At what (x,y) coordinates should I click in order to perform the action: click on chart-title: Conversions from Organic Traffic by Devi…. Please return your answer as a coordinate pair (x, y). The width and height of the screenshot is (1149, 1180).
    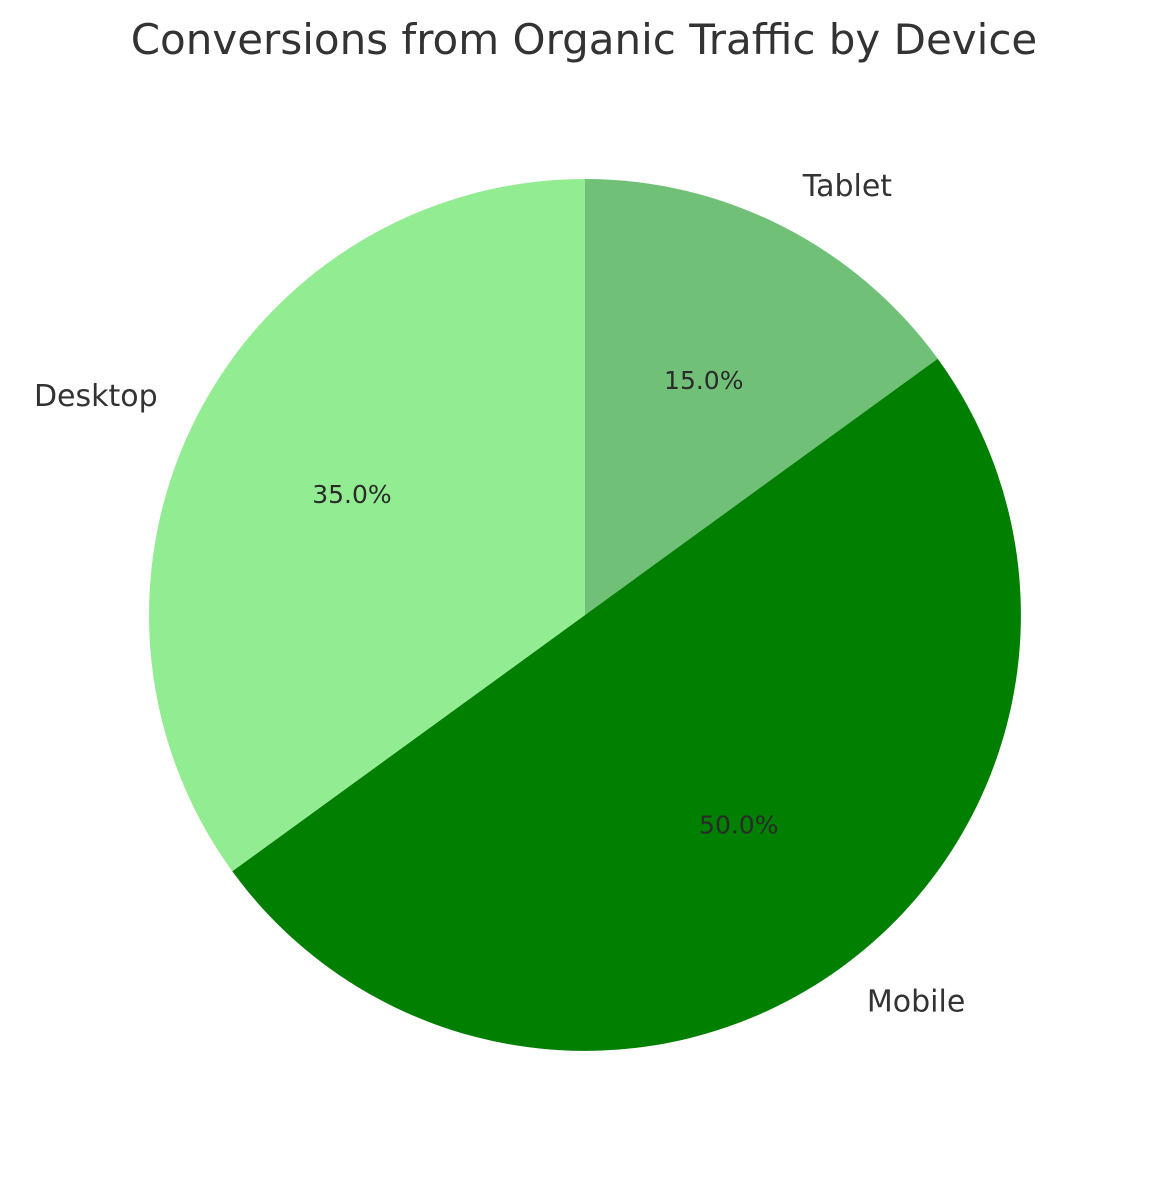
    Looking at the image, I should click on (584, 39).